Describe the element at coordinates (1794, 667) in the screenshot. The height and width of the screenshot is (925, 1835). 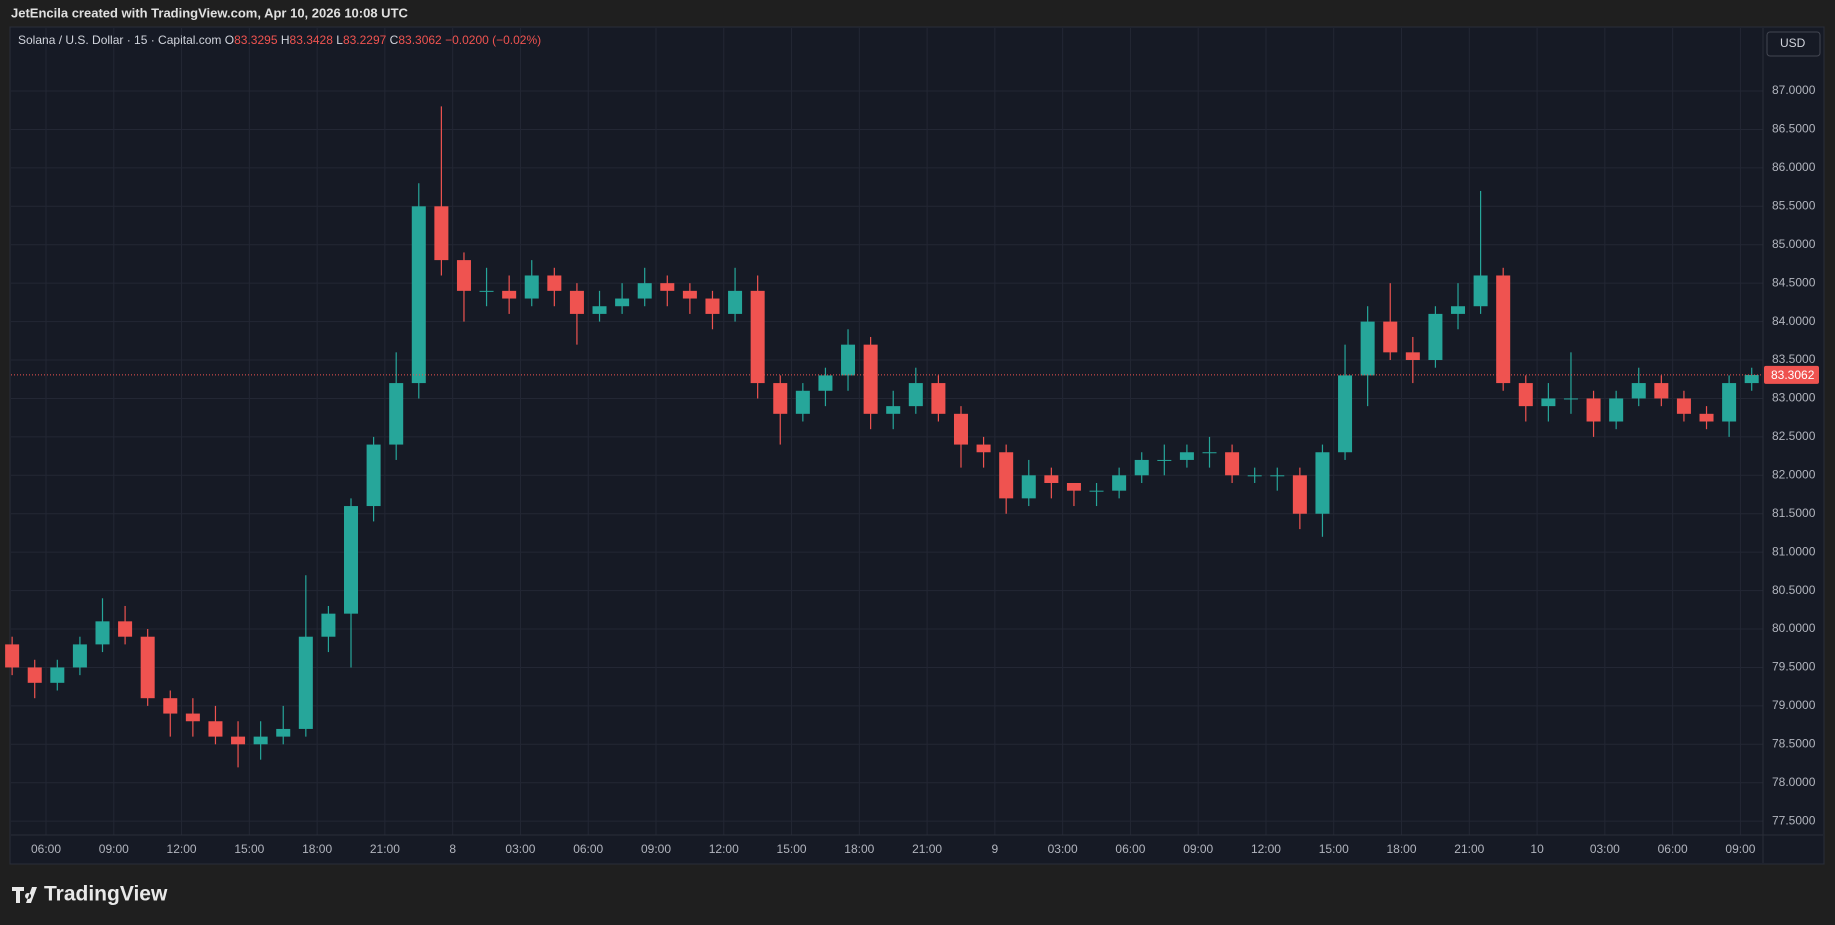
I see `y-tick-label: 79.5000` at that location.